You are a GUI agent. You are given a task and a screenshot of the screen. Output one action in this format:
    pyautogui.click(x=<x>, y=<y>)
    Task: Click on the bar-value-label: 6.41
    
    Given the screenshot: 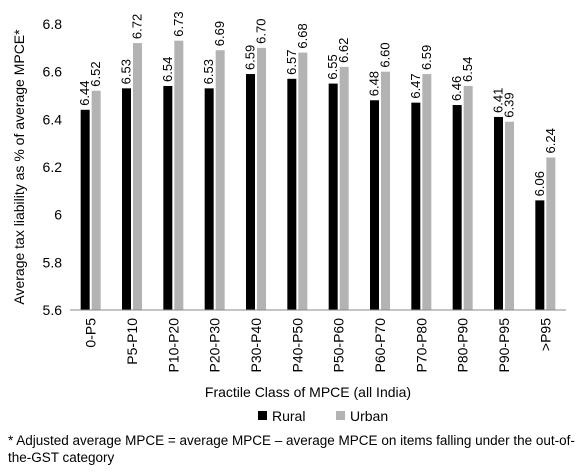 What is the action you would take?
    pyautogui.click(x=498, y=100)
    